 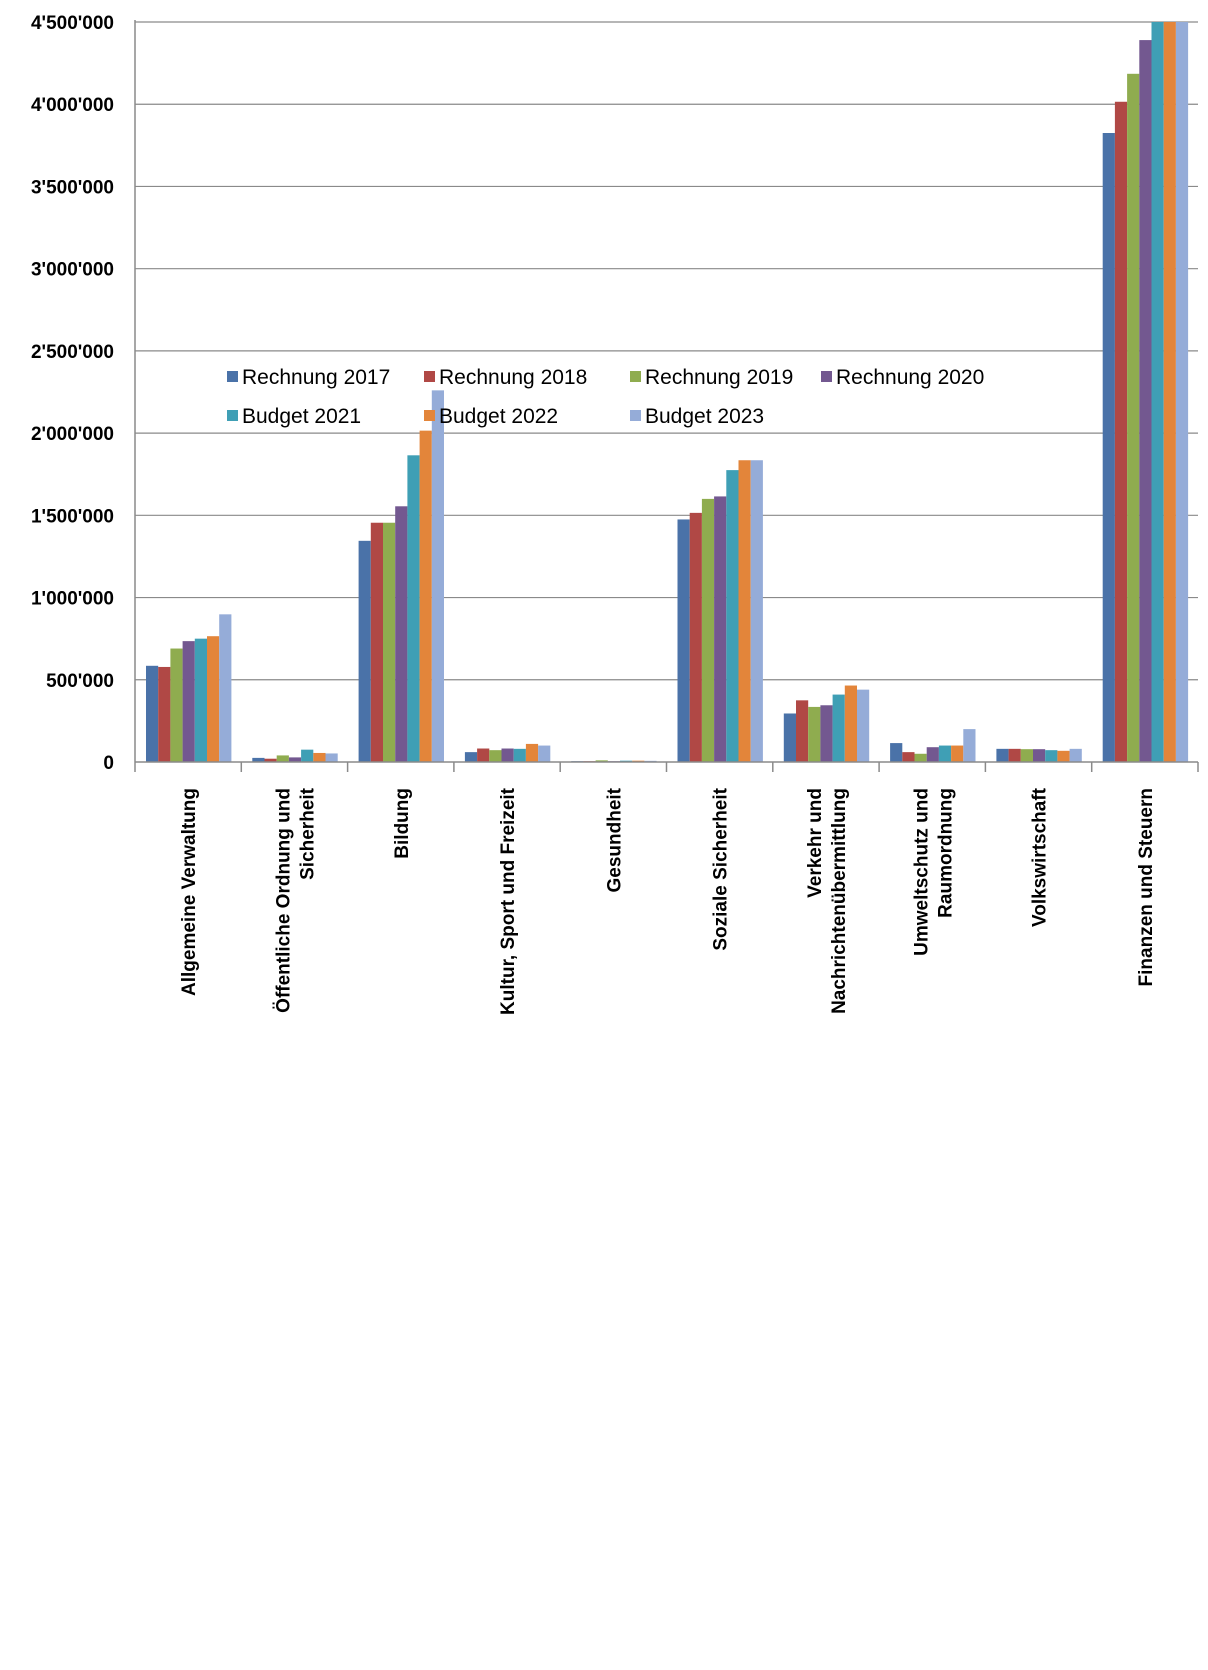 What do you see at coordinates (719, 377) in the screenshot?
I see `legend-label: Rechnung 2019` at bounding box center [719, 377].